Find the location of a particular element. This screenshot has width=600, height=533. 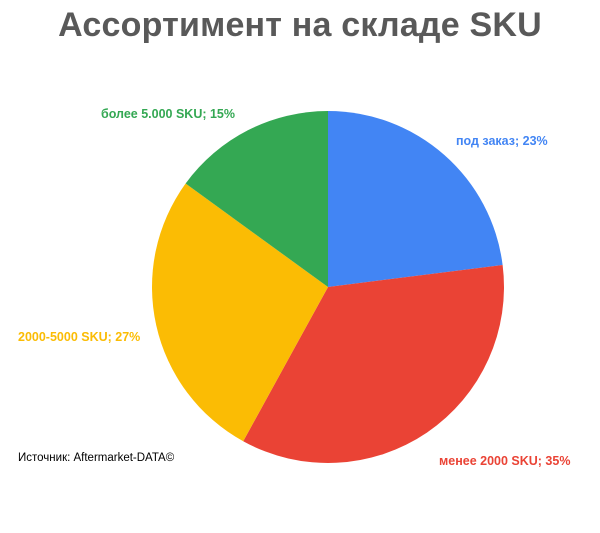

slice-label-less-2000: менее 2000 SKU; 35% is located at coordinates (505, 461).